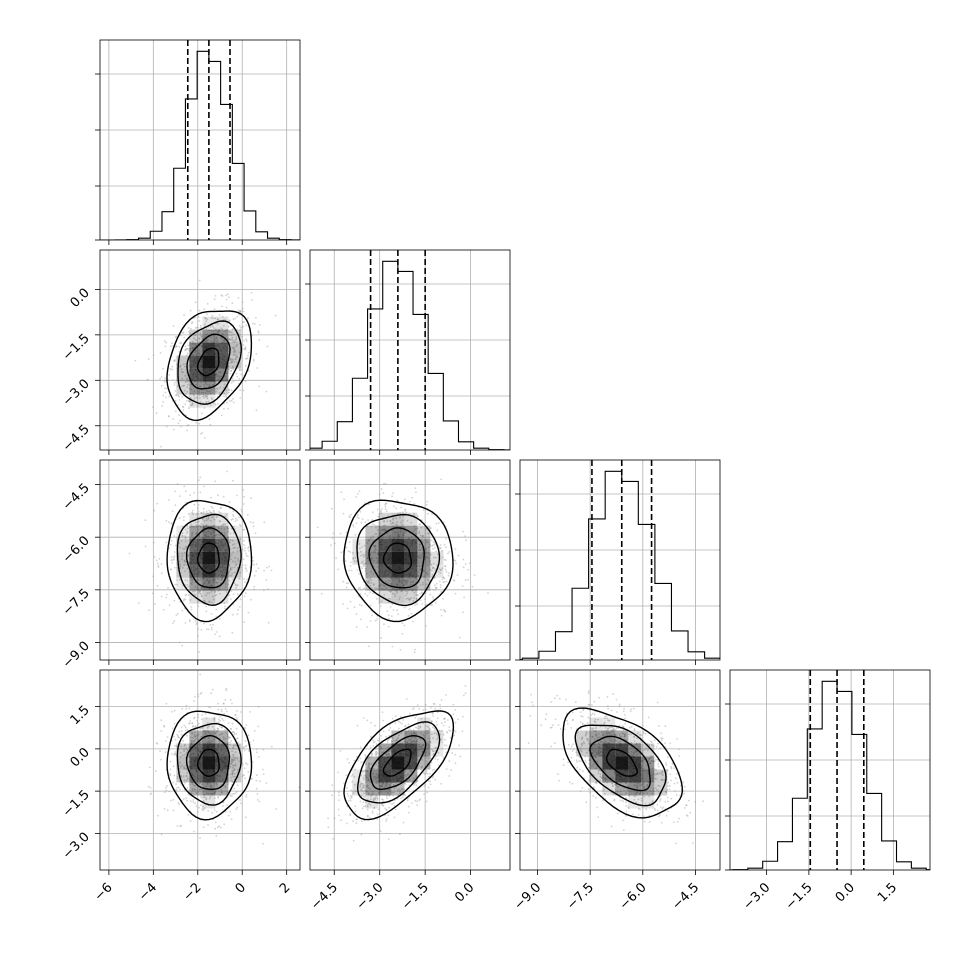 The width and height of the screenshot is (970, 970). I want to click on panel-2-0: −9.0 −7.5 −6.0 −4.5, so click(180, 565).